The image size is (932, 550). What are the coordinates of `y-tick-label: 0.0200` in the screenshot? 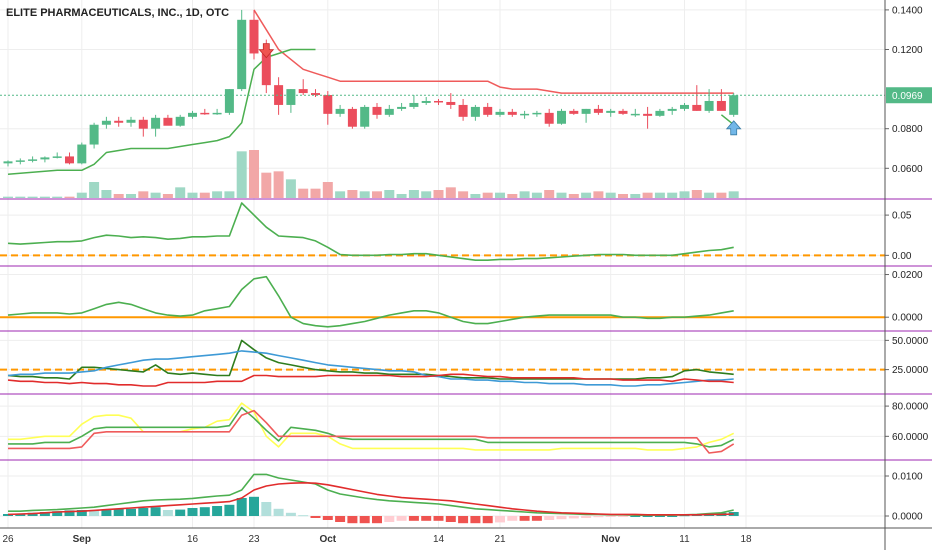 It's located at (907, 275).